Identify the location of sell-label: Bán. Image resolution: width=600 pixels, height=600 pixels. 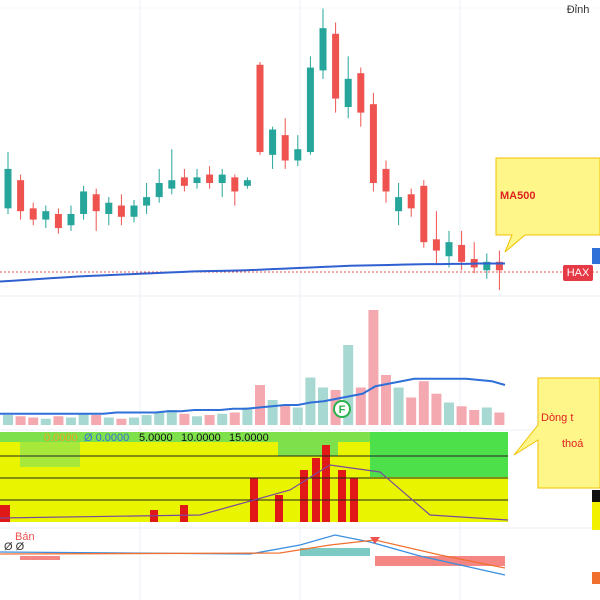
(25, 537).